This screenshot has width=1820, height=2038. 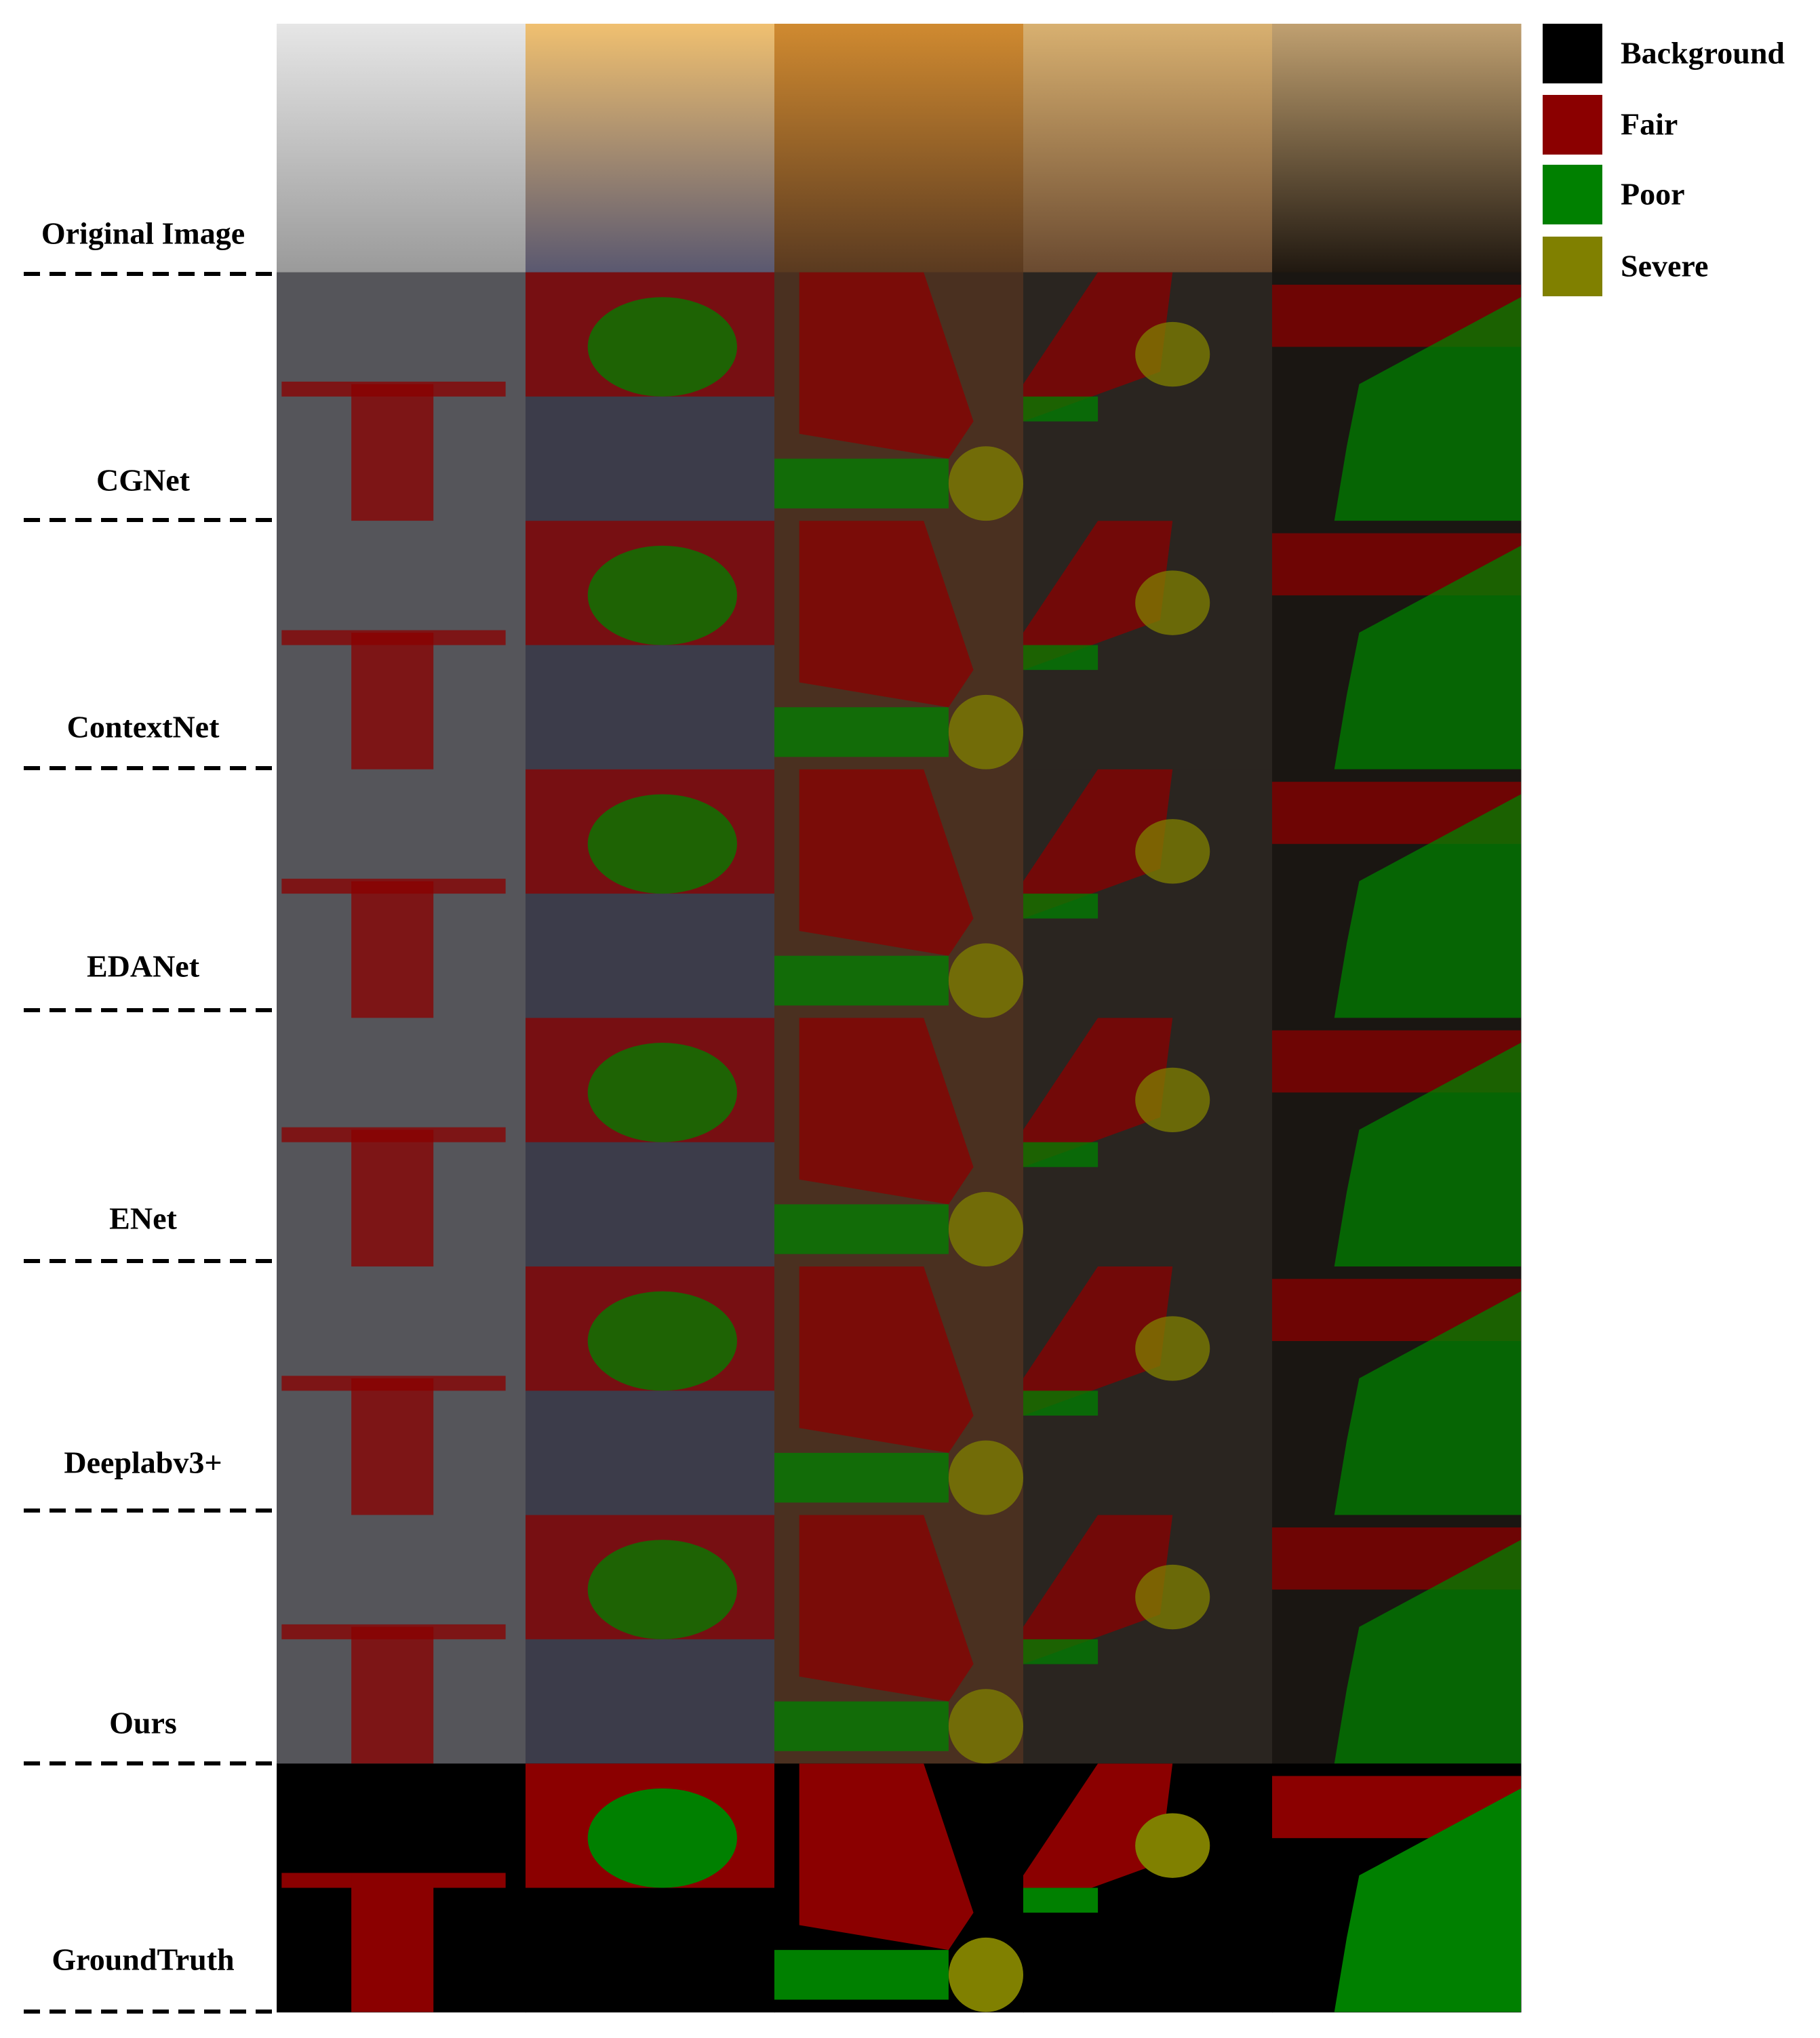 What do you see at coordinates (143, 966) in the screenshot?
I see `row-label: EDANet` at bounding box center [143, 966].